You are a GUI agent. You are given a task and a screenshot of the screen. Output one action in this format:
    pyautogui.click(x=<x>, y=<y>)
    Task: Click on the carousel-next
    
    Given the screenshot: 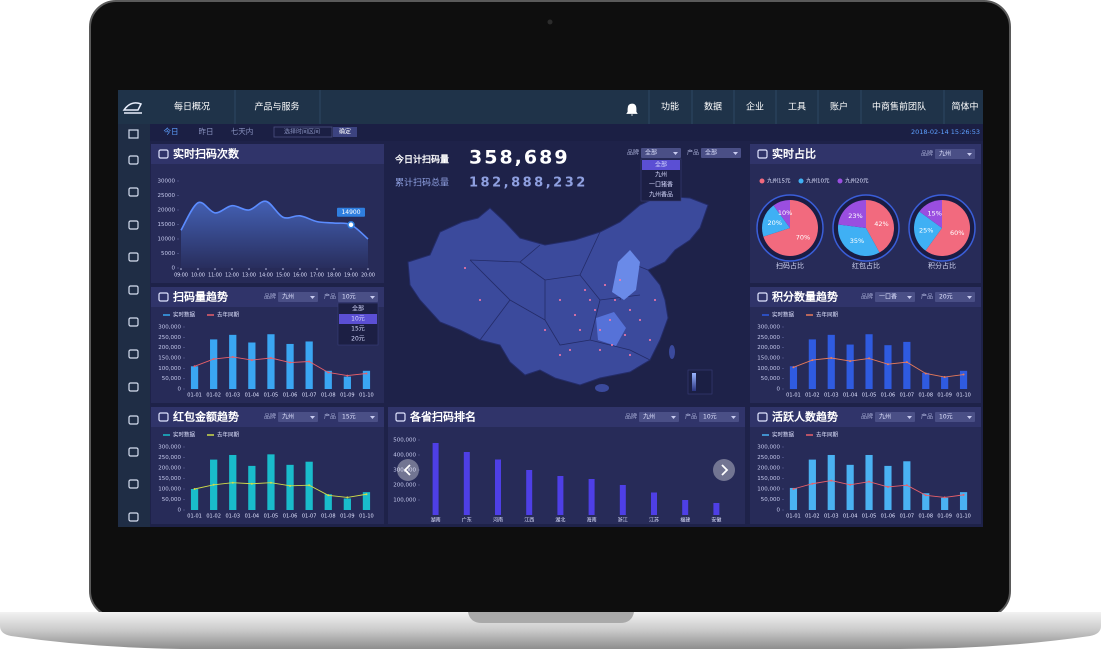 What is the action you would take?
    pyautogui.click(x=724, y=470)
    